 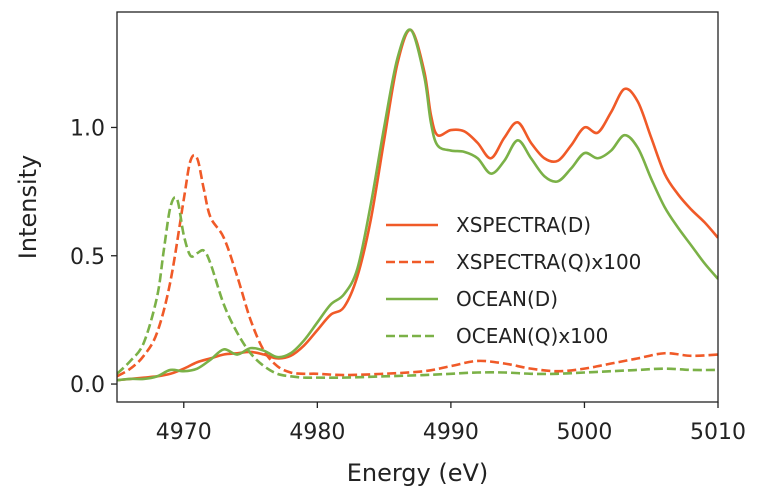 I want to click on y-tick-label: 1.0, so click(x=87, y=128).